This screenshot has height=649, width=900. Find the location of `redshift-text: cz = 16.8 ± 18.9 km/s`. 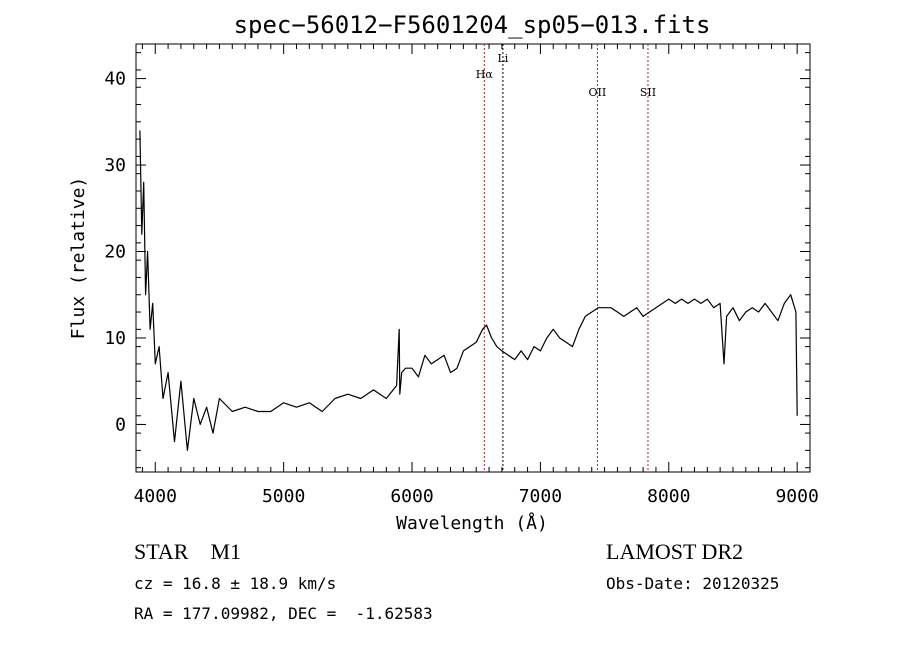

redshift-text: cz = 16.8 ± 18.9 km/s is located at coordinates (235, 583).